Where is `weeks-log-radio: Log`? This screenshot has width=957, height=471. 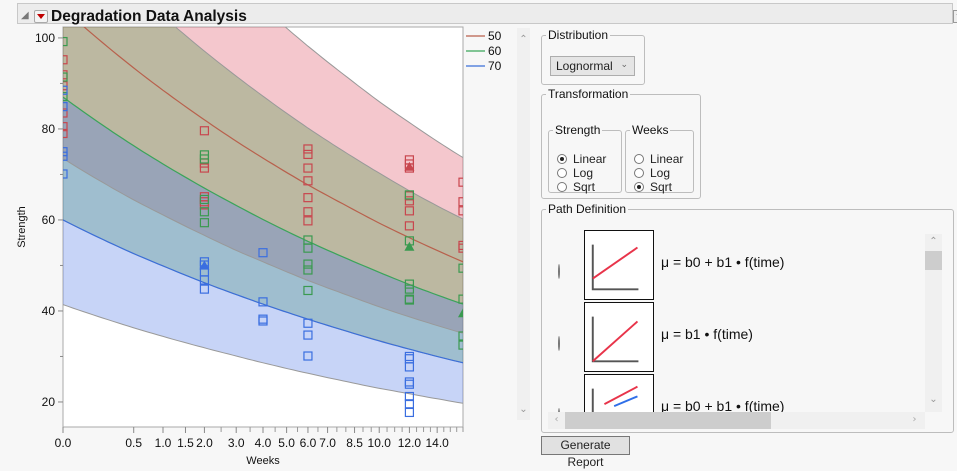 weeks-log-radio: Log is located at coordinates (652, 173).